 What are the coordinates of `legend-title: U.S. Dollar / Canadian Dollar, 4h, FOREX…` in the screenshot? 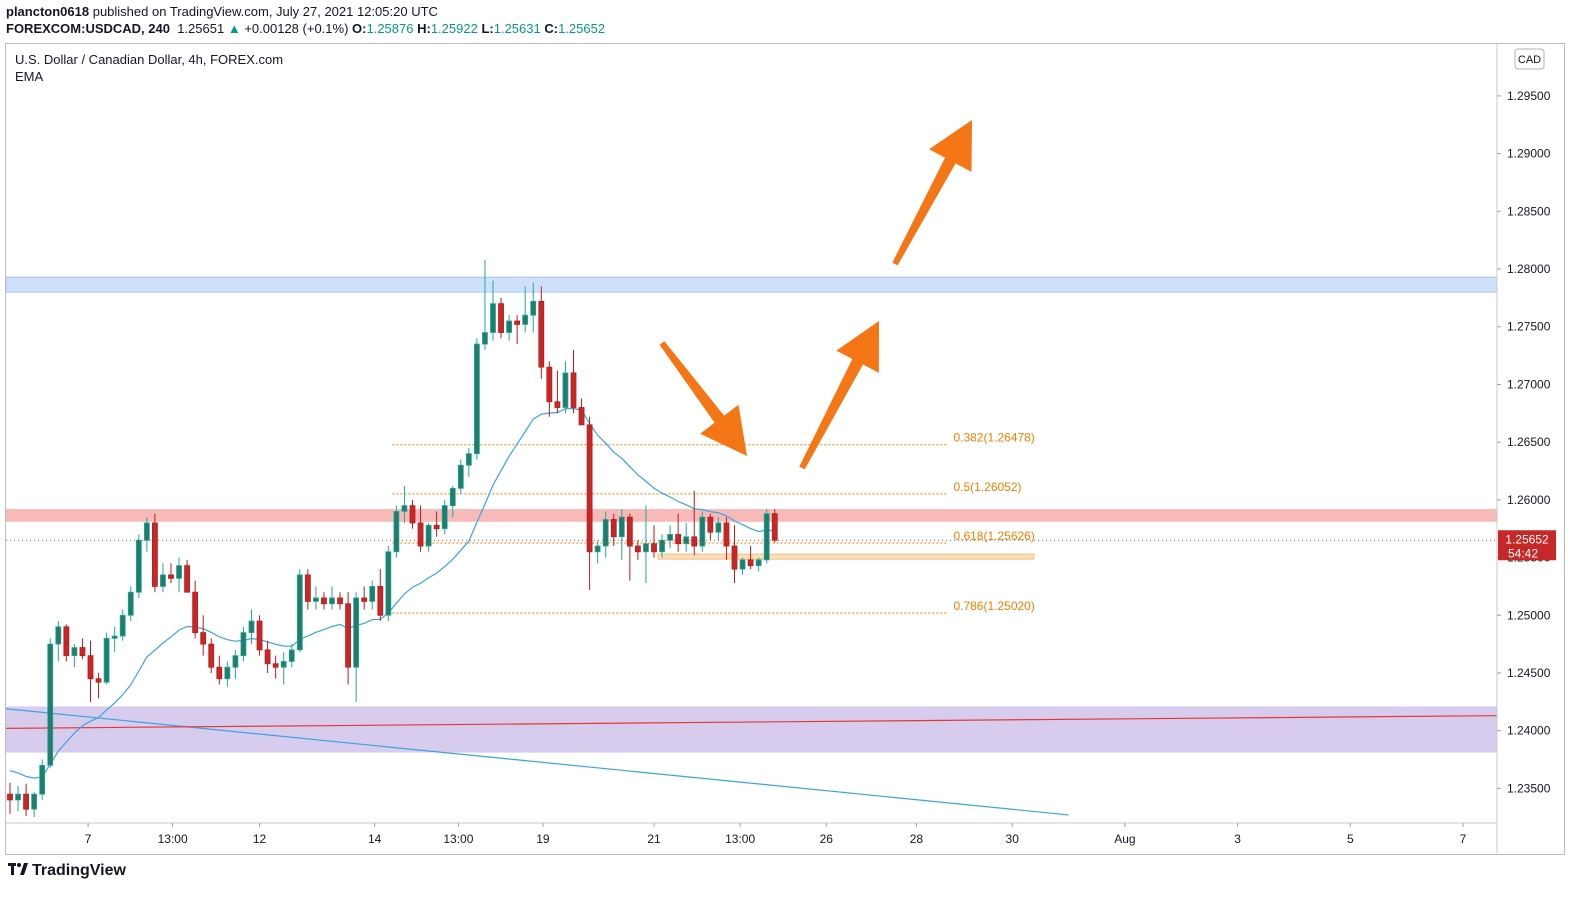 It's located at (149, 59).